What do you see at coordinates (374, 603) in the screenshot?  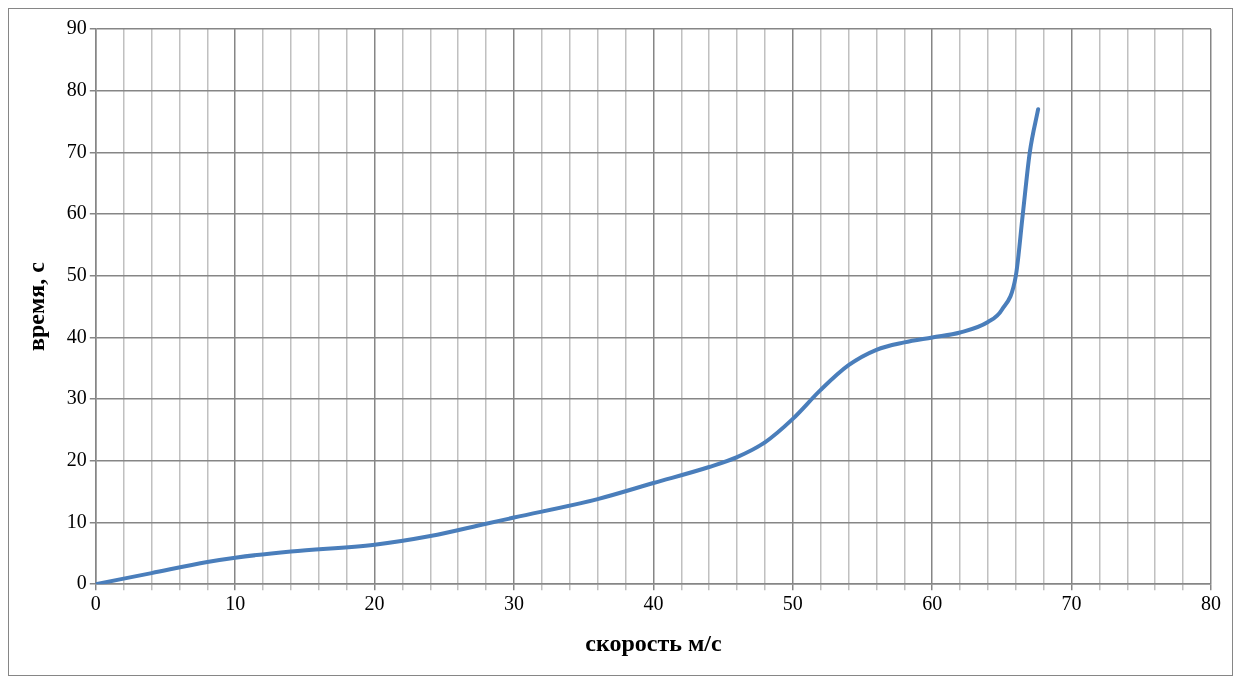 I see `x-tick-label: 20` at bounding box center [374, 603].